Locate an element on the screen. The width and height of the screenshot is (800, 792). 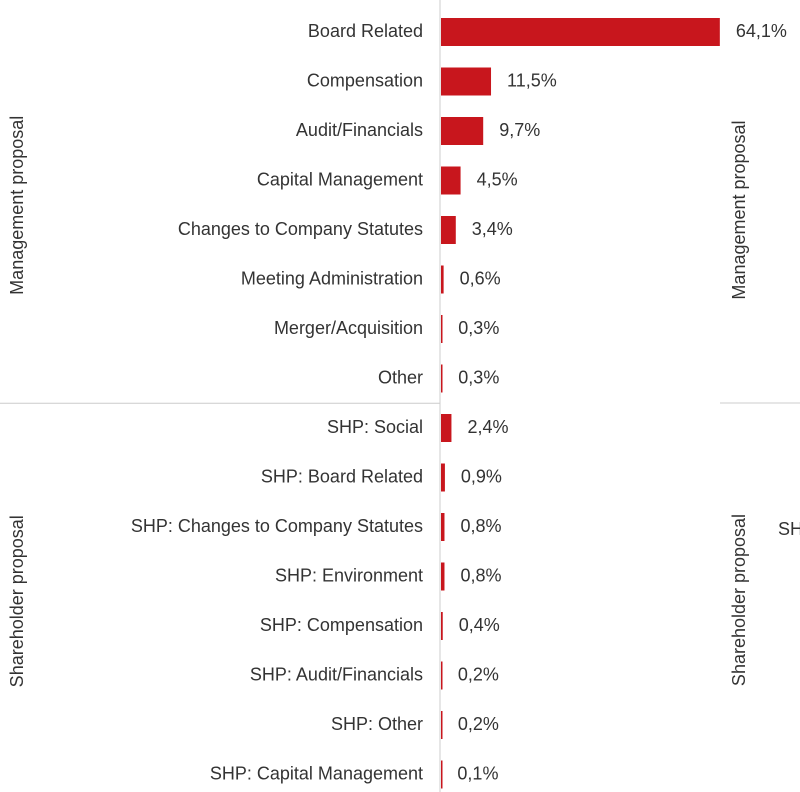
category-label: Capital Management is located at coordinates (340, 179).